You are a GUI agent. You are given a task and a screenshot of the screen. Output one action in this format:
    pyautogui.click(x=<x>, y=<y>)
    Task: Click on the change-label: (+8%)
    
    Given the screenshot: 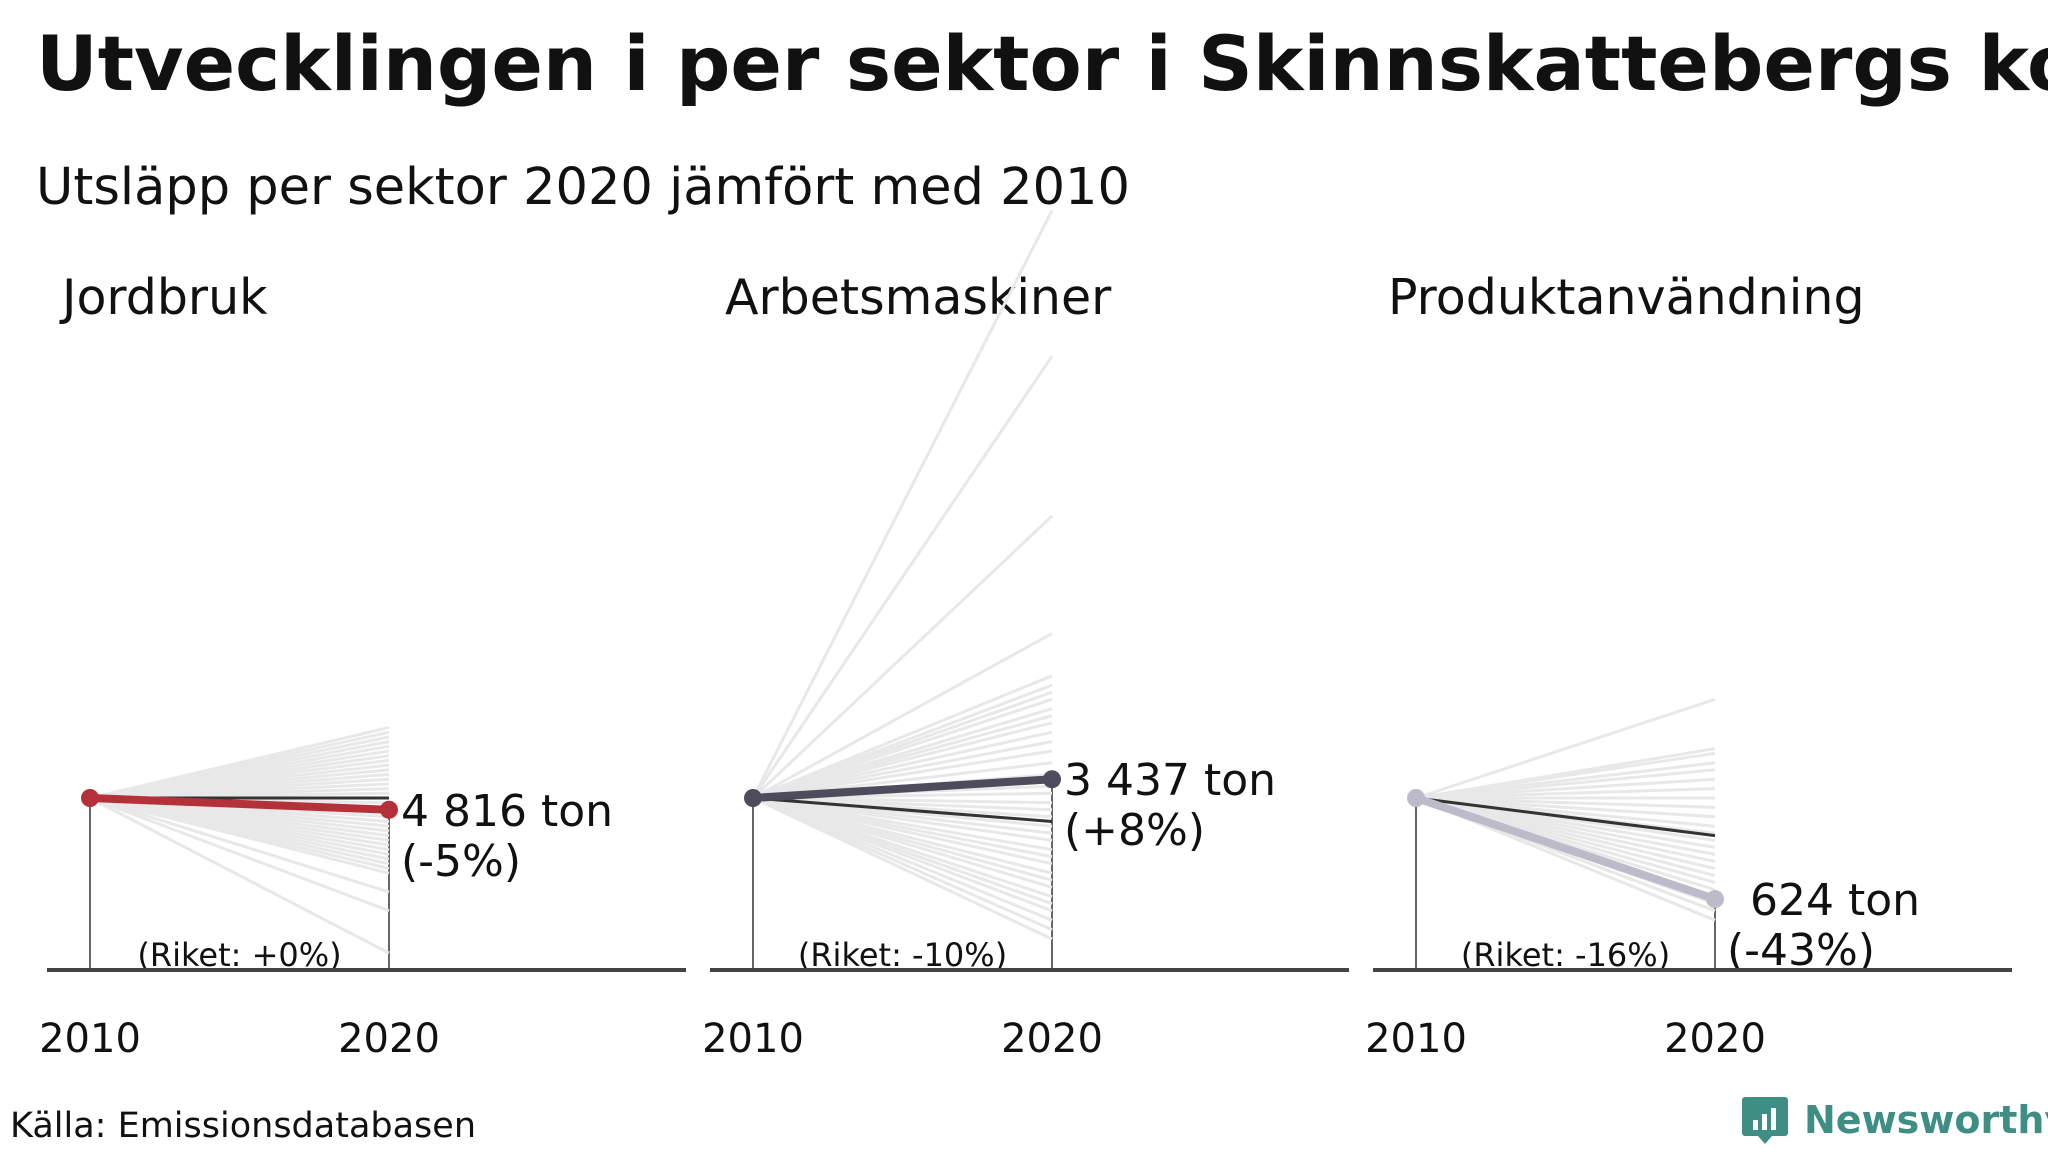 What is the action you would take?
    pyautogui.click(x=1134, y=830)
    